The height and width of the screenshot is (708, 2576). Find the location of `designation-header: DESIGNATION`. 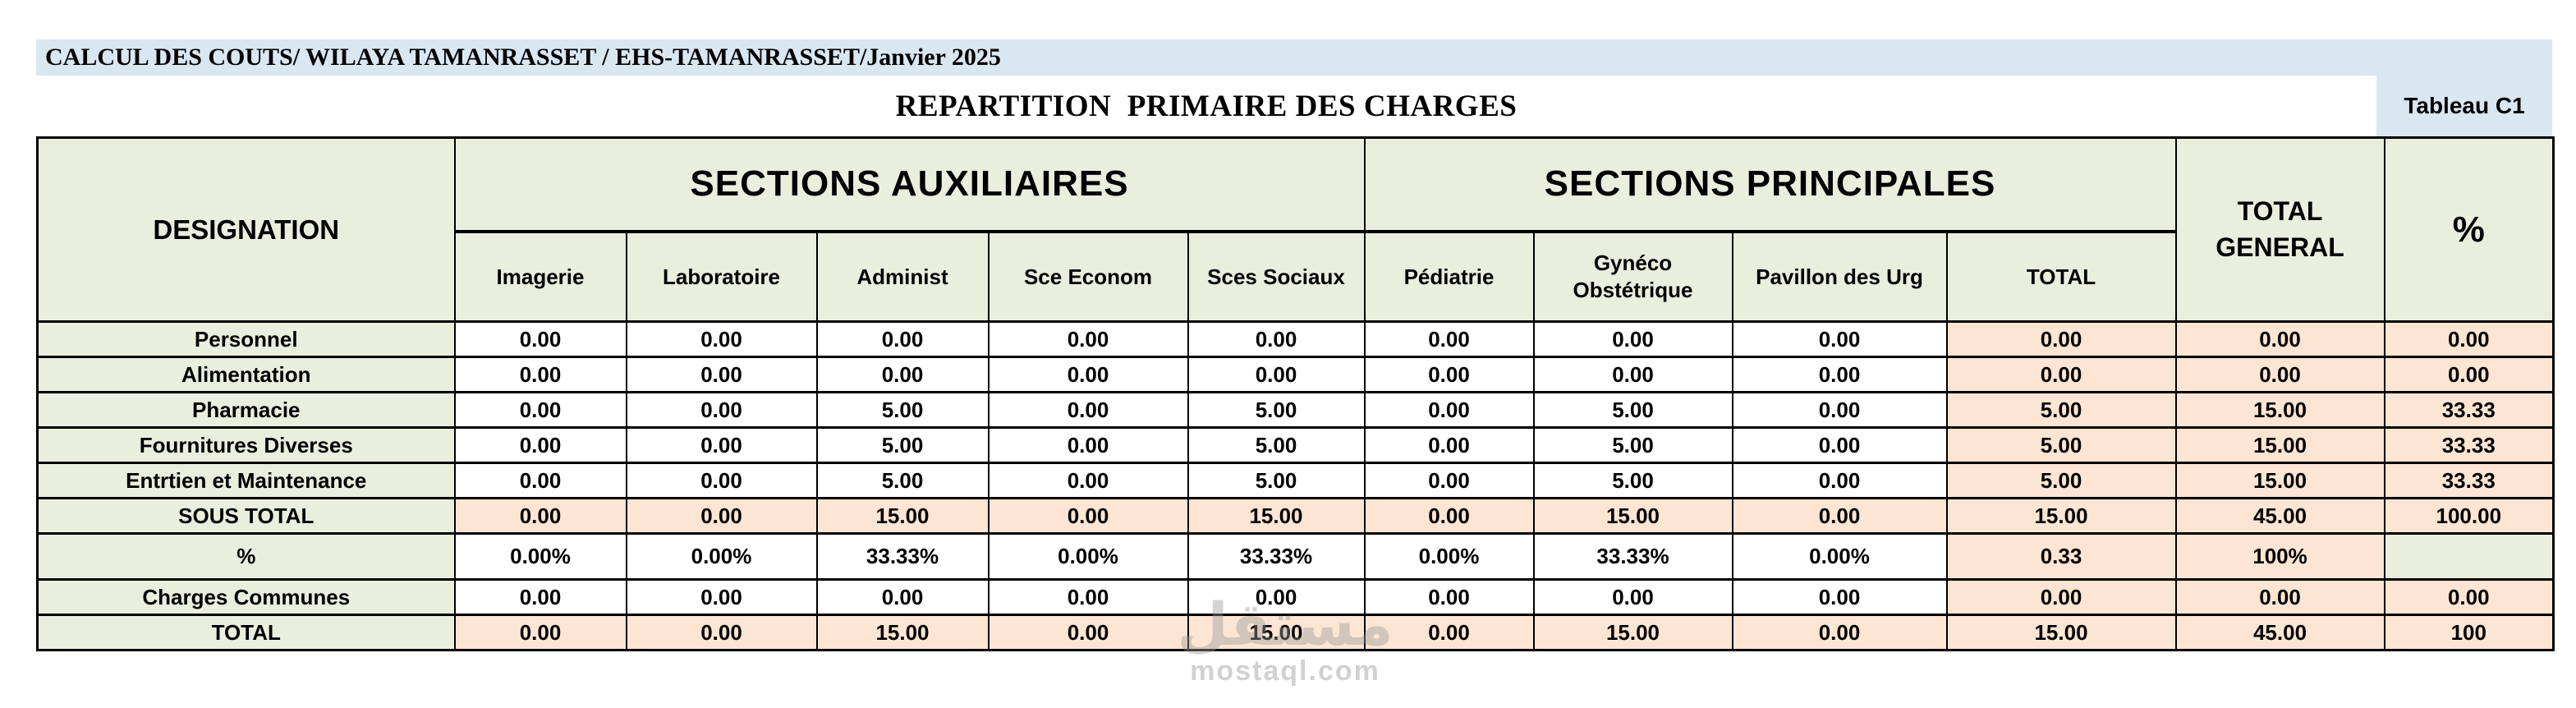

designation-header: DESIGNATION is located at coordinates (246, 229).